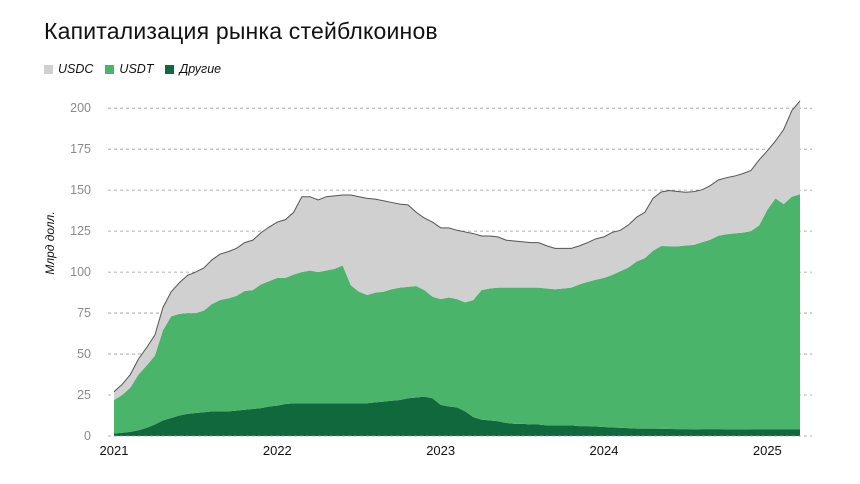 The width and height of the screenshot is (860, 484). I want to click on legend-label: USDT, so click(136, 69).